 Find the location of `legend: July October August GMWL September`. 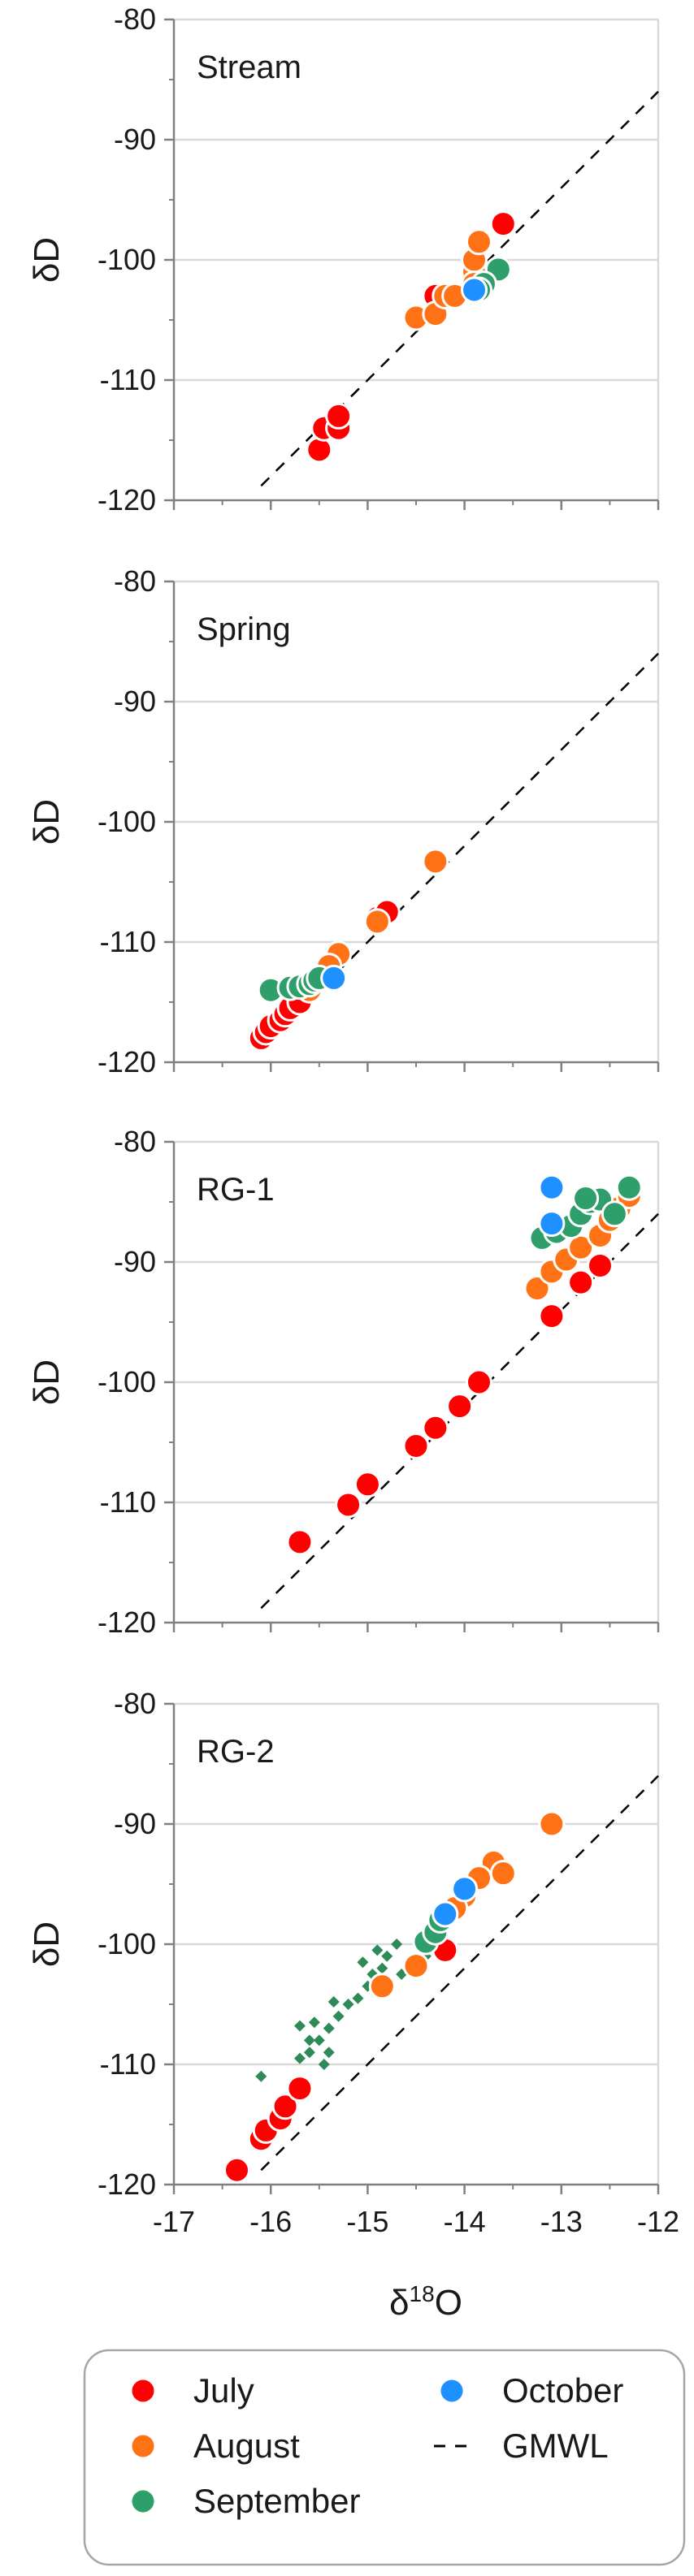

legend: July October August GMWL September is located at coordinates (384, 2458).